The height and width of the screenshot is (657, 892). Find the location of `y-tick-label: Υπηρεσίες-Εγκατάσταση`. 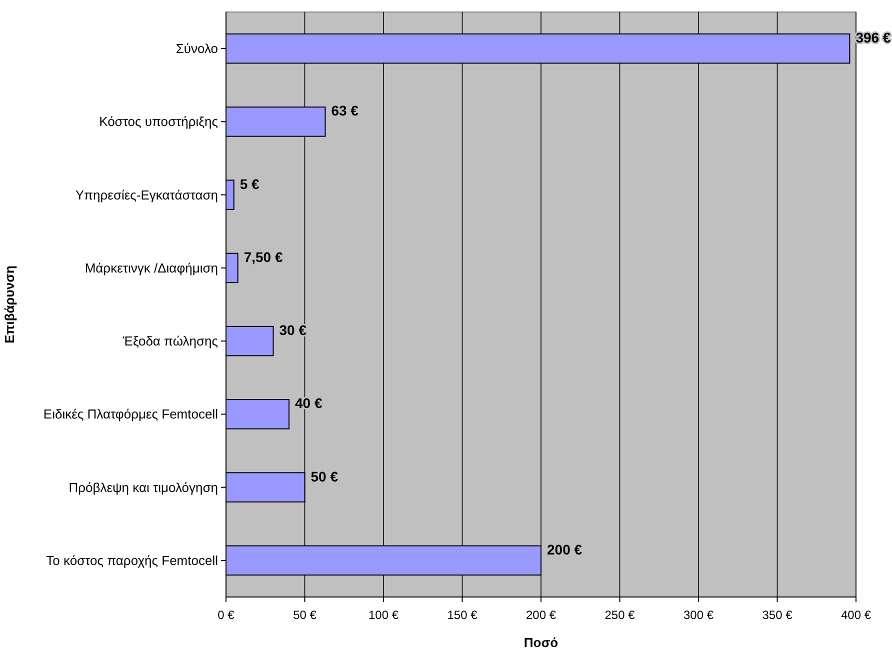

y-tick-label: Υπηρεσίες-Εγκατάσταση is located at coordinates (146, 194).